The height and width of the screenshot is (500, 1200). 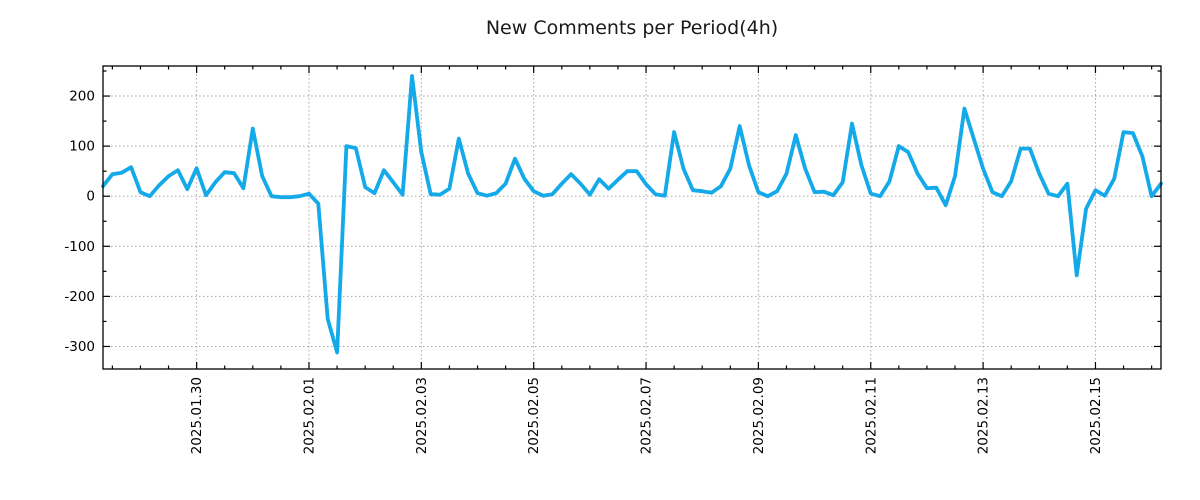 I want to click on x-tick-label: 2025.01.30, so click(x=197, y=415).